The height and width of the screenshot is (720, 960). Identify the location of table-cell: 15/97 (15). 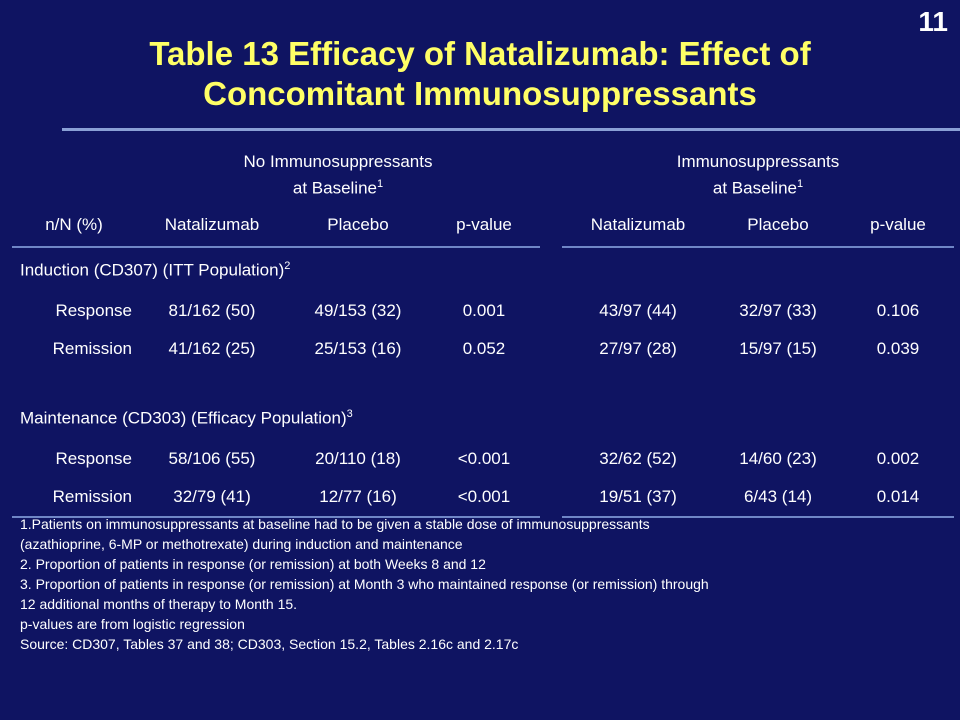
(778, 348).